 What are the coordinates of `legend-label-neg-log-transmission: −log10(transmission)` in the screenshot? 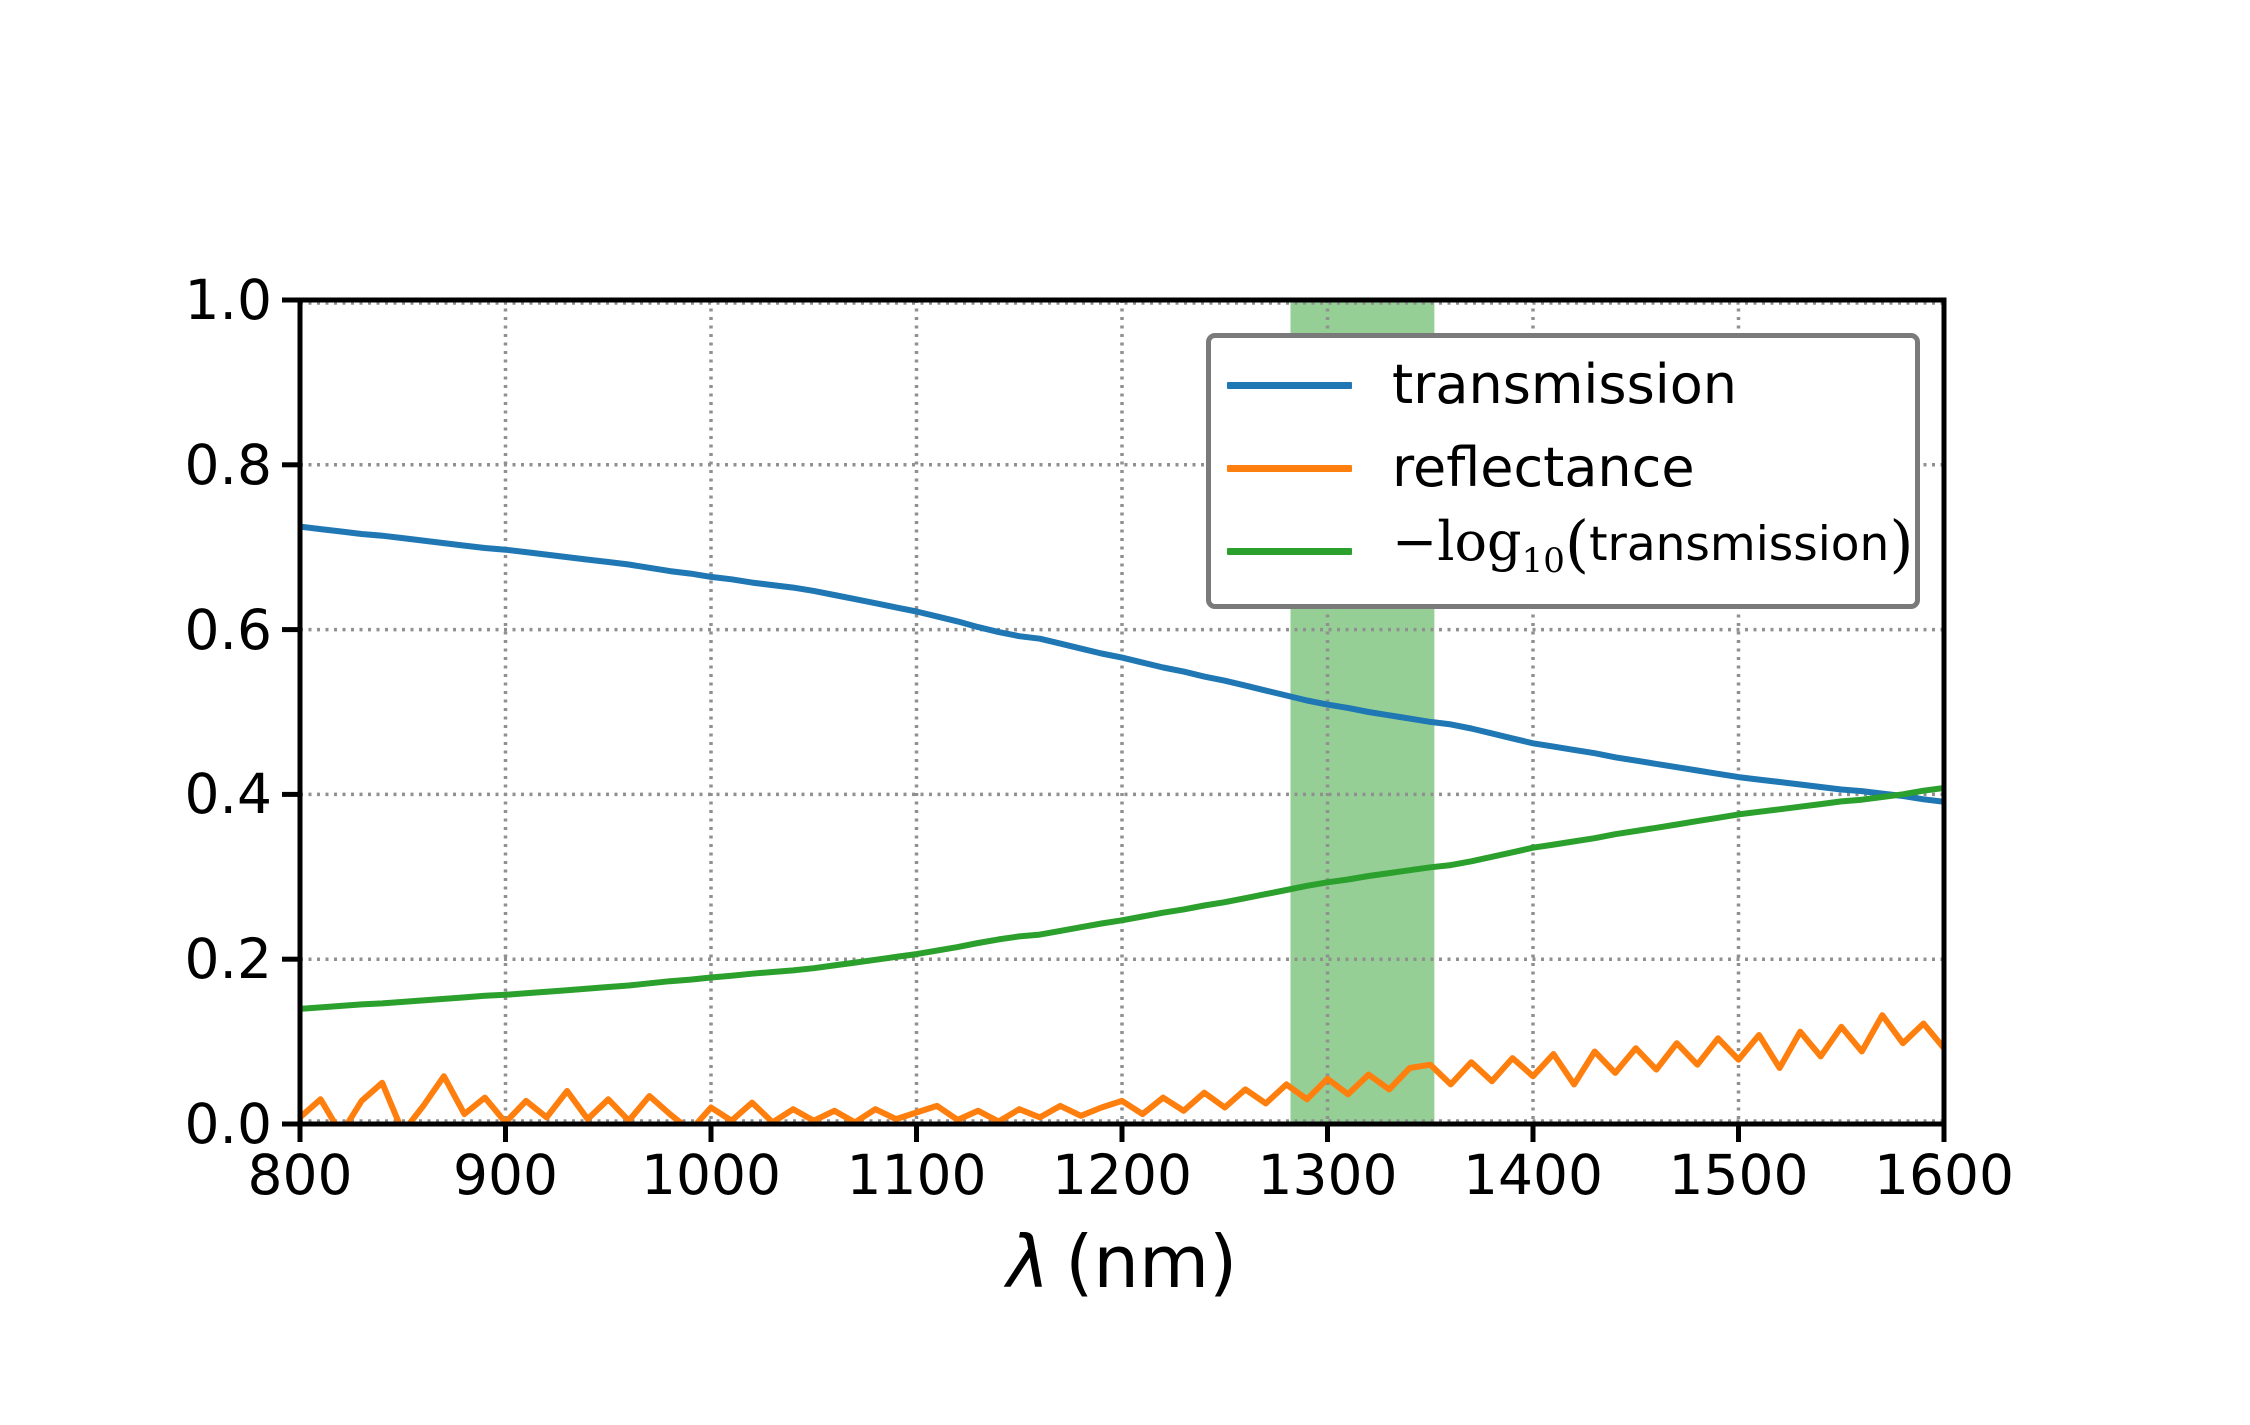 It's located at (1653, 550).